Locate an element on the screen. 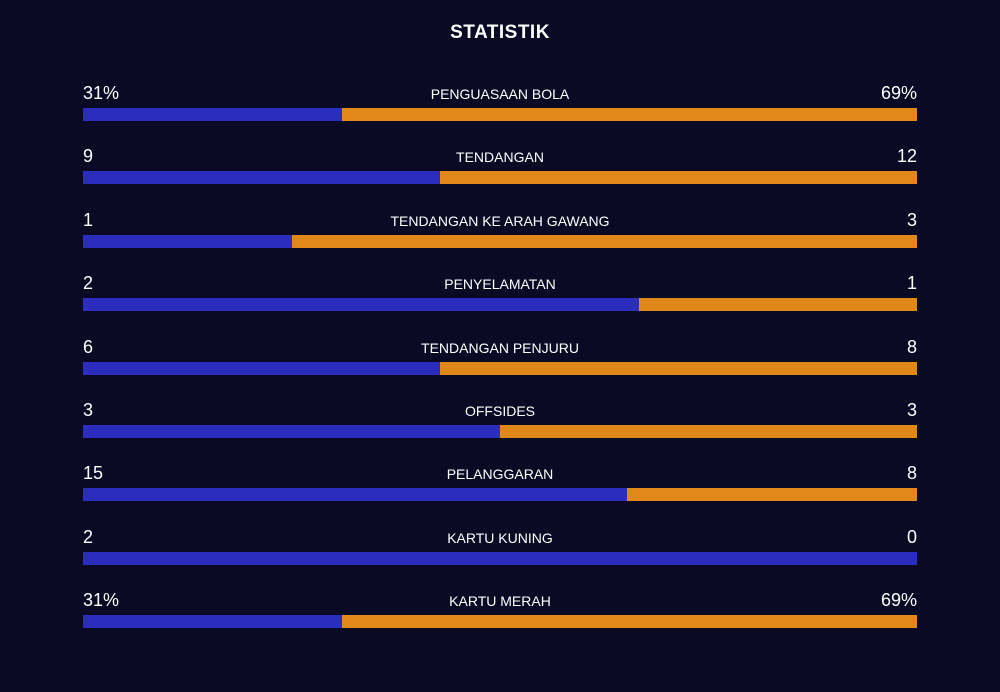 This screenshot has width=1000, height=692. stat-row: 2 PENYELAMATAN 1 is located at coordinates (500, 302).